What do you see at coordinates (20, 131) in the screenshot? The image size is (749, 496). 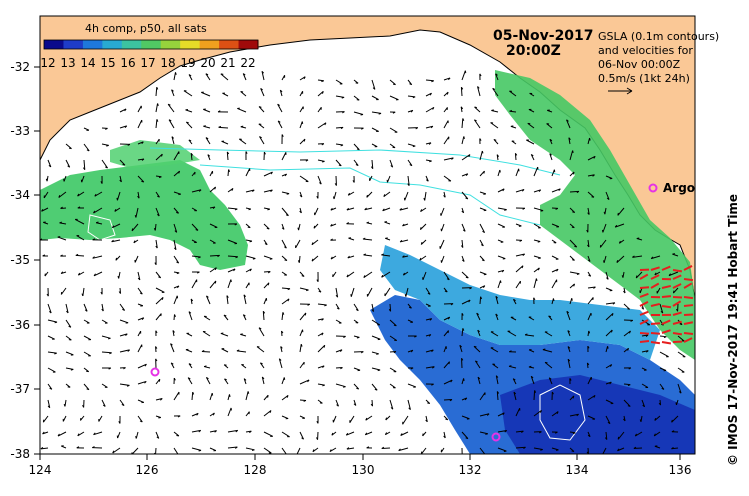 I see `y-tick-label: -33` at bounding box center [20, 131].